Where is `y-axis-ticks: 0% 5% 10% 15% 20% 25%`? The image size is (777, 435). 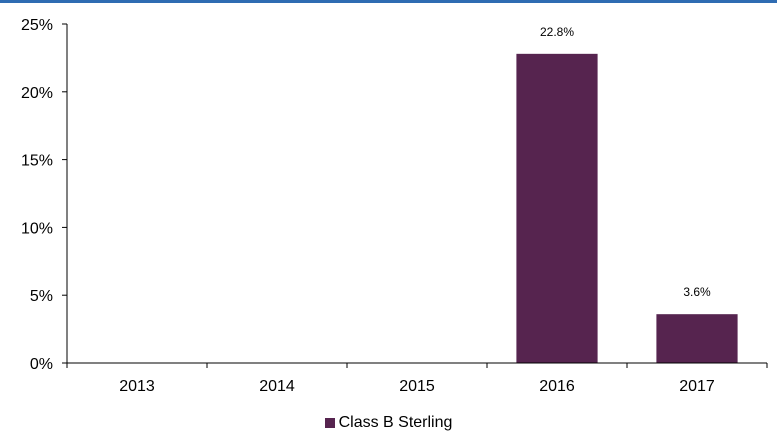
y-axis-ticks: 0% 5% 10% 15% 20% 25% is located at coordinates (44, 195).